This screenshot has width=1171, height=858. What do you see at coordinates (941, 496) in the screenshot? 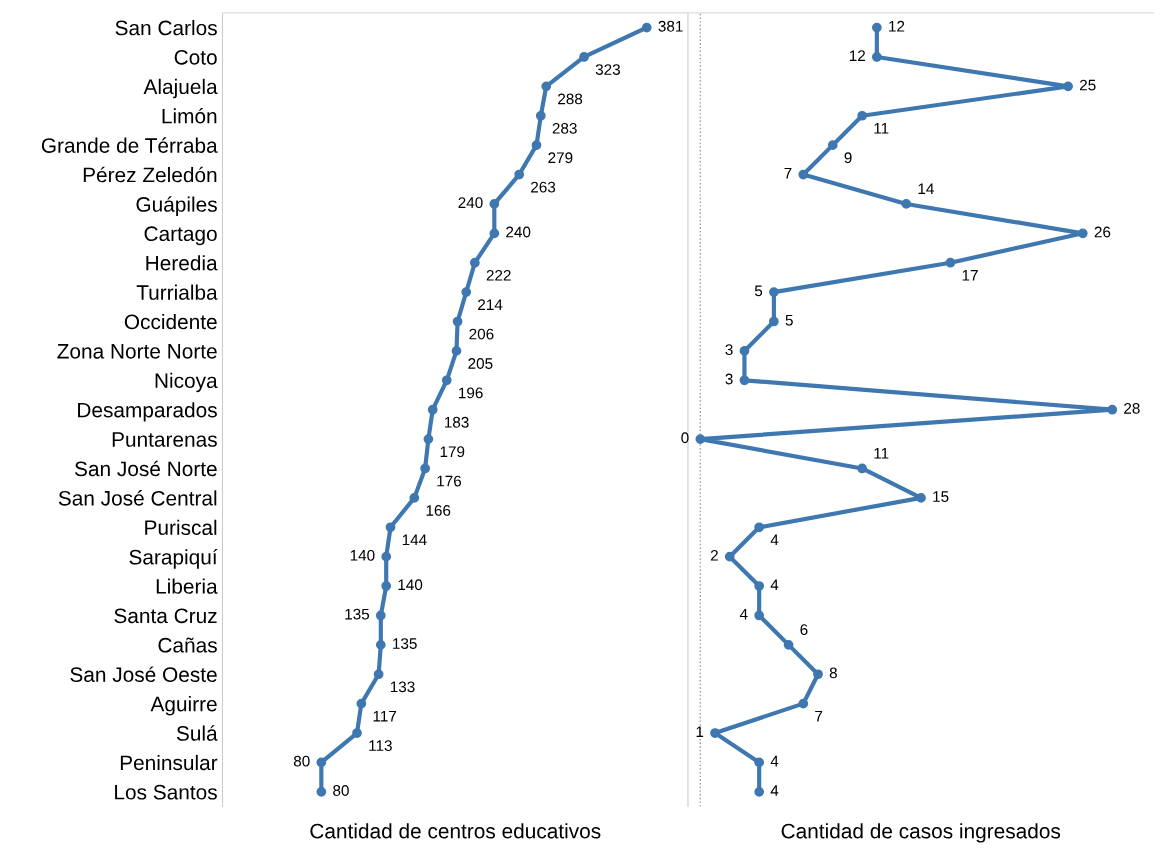
I see `data-label: 15` at bounding box center [941, 496].